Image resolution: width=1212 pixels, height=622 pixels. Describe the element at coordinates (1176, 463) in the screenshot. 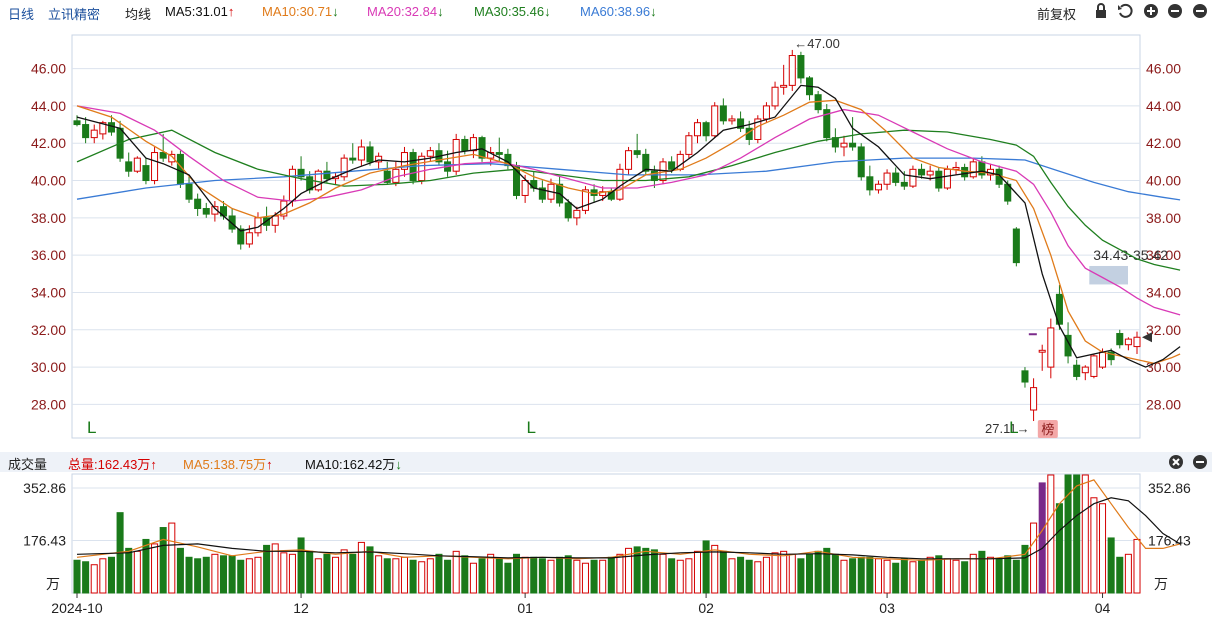

I see `close-icon` at that location.